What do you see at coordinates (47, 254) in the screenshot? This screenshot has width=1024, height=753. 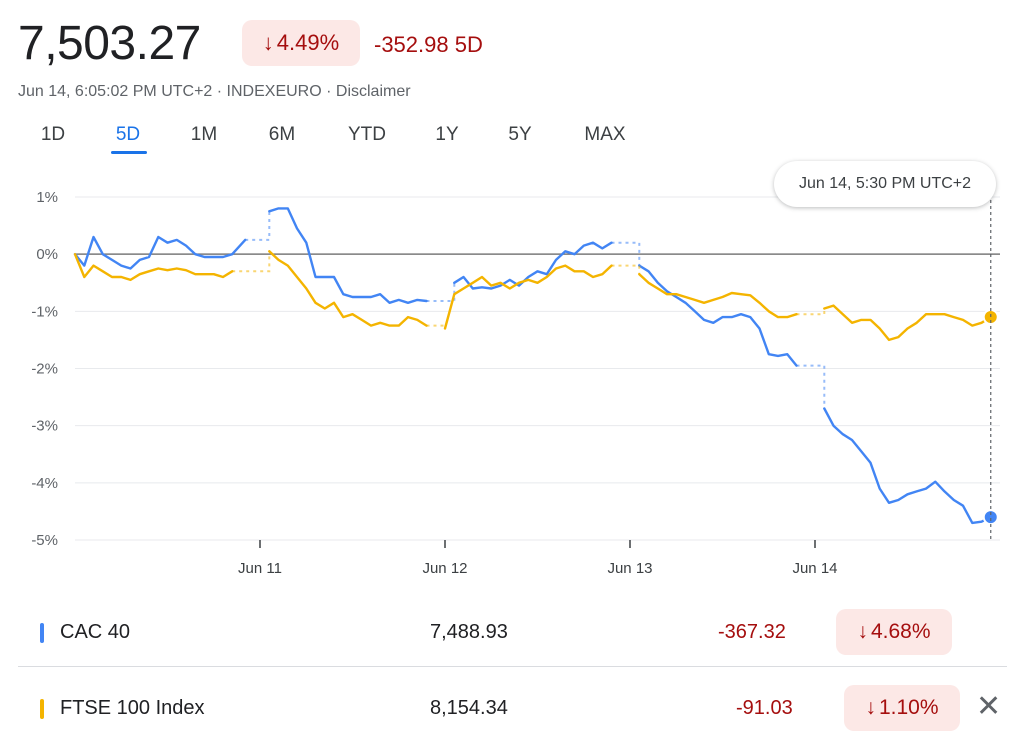 I see `y-tick-label: 0%` at bounding box center [47, 254].